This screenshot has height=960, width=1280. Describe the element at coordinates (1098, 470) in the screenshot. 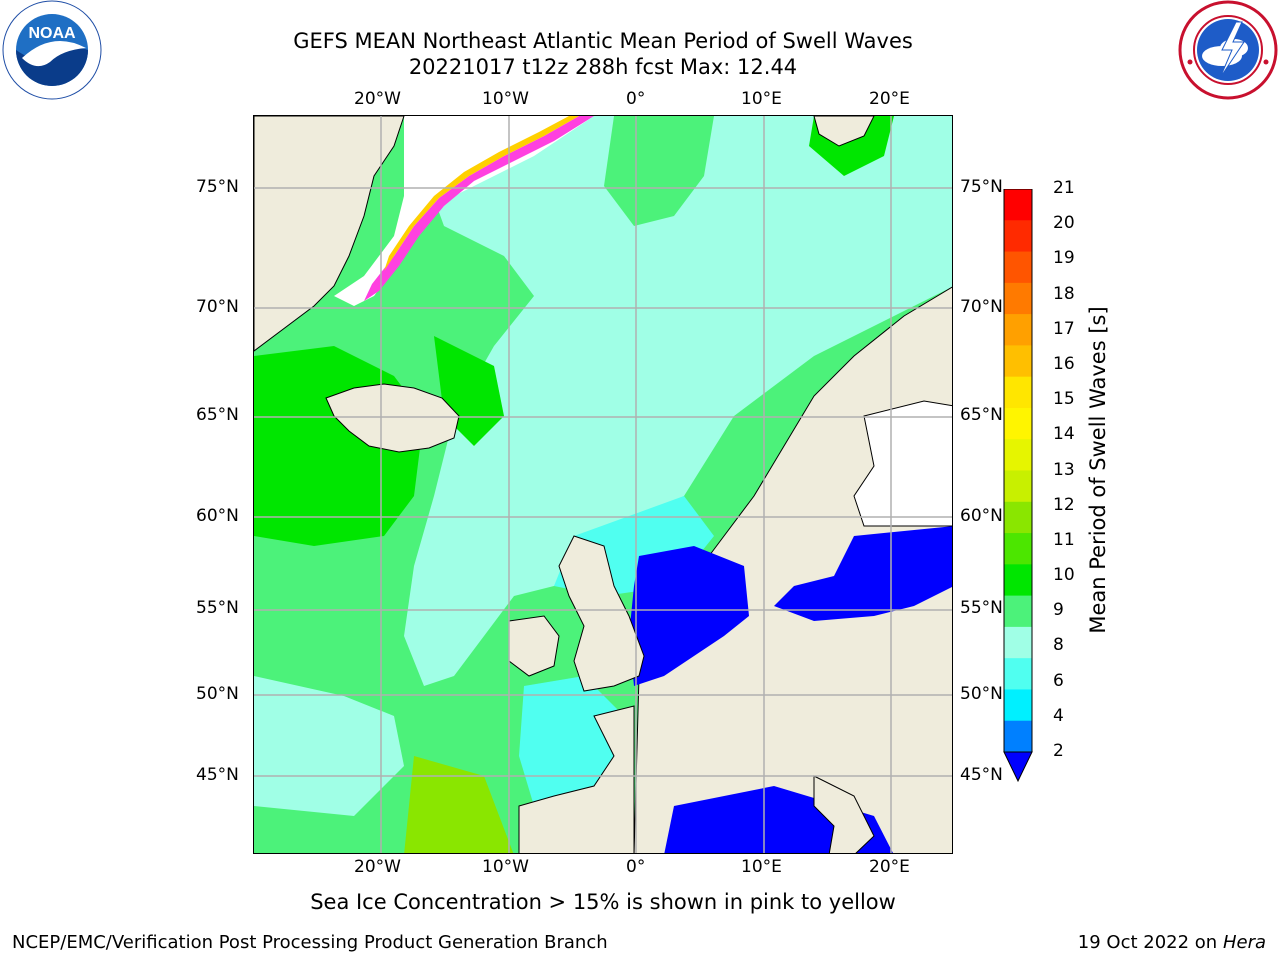

I see `colorbar-title: Mean Period of Swell Waves [s]` at that location.